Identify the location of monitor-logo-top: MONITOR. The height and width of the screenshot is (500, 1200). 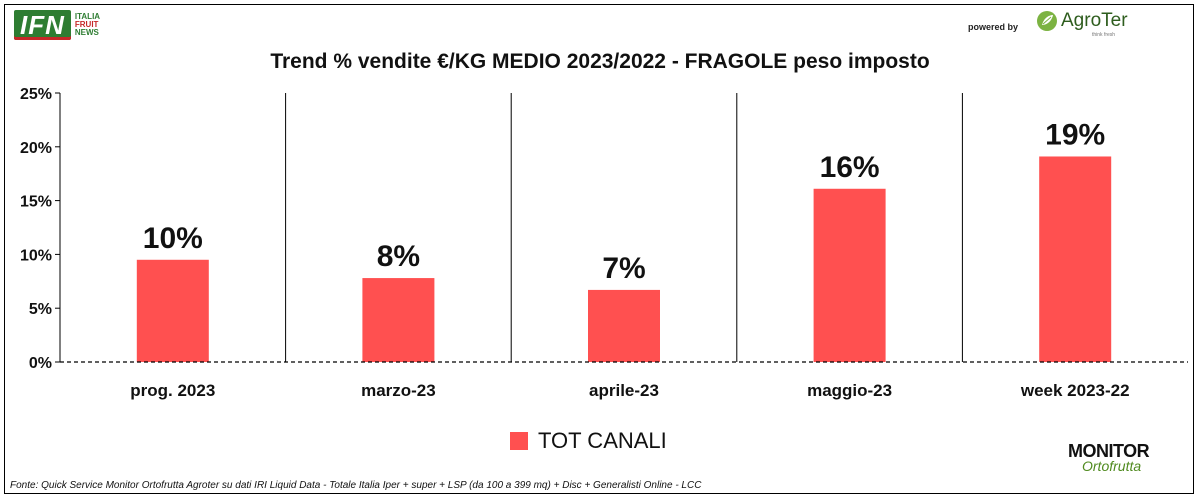
(1109, 451).